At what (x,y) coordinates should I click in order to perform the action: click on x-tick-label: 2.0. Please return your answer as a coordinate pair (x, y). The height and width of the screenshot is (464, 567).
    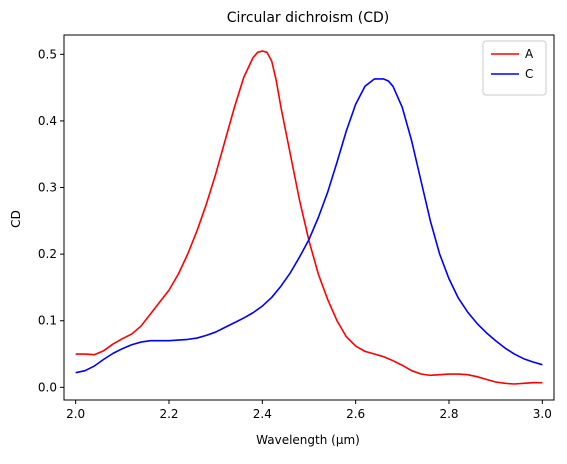
    Looking at the image, I should click on (75, 414).